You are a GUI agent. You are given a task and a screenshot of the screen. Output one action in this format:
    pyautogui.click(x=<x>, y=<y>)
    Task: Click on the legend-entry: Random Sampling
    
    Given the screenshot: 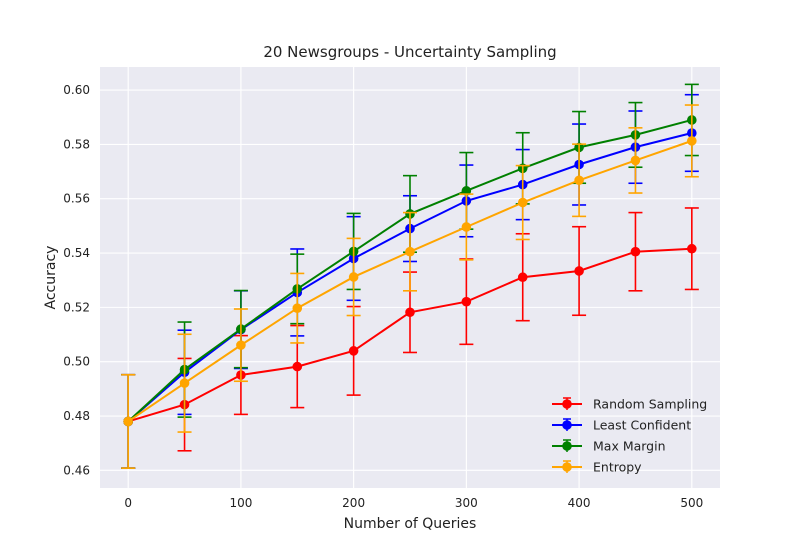 What is the action you would take?
    pyautogui.click(x=629, y=404)
    